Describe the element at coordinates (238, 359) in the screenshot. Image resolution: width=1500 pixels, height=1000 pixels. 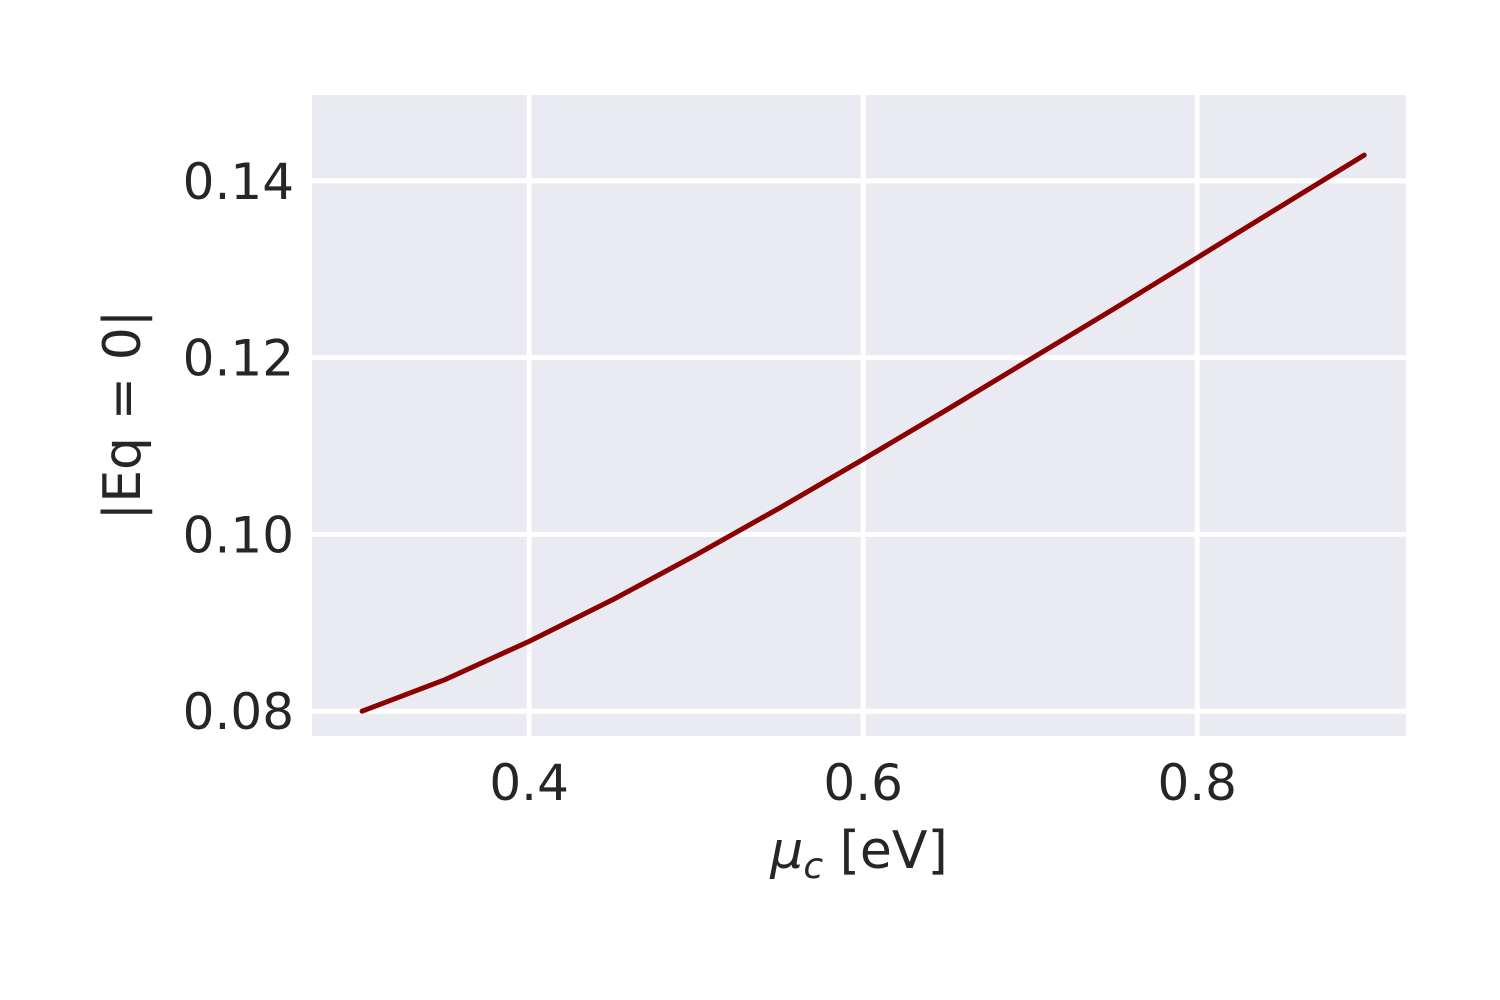
I see `y-tick-label: 0.12` at that location.